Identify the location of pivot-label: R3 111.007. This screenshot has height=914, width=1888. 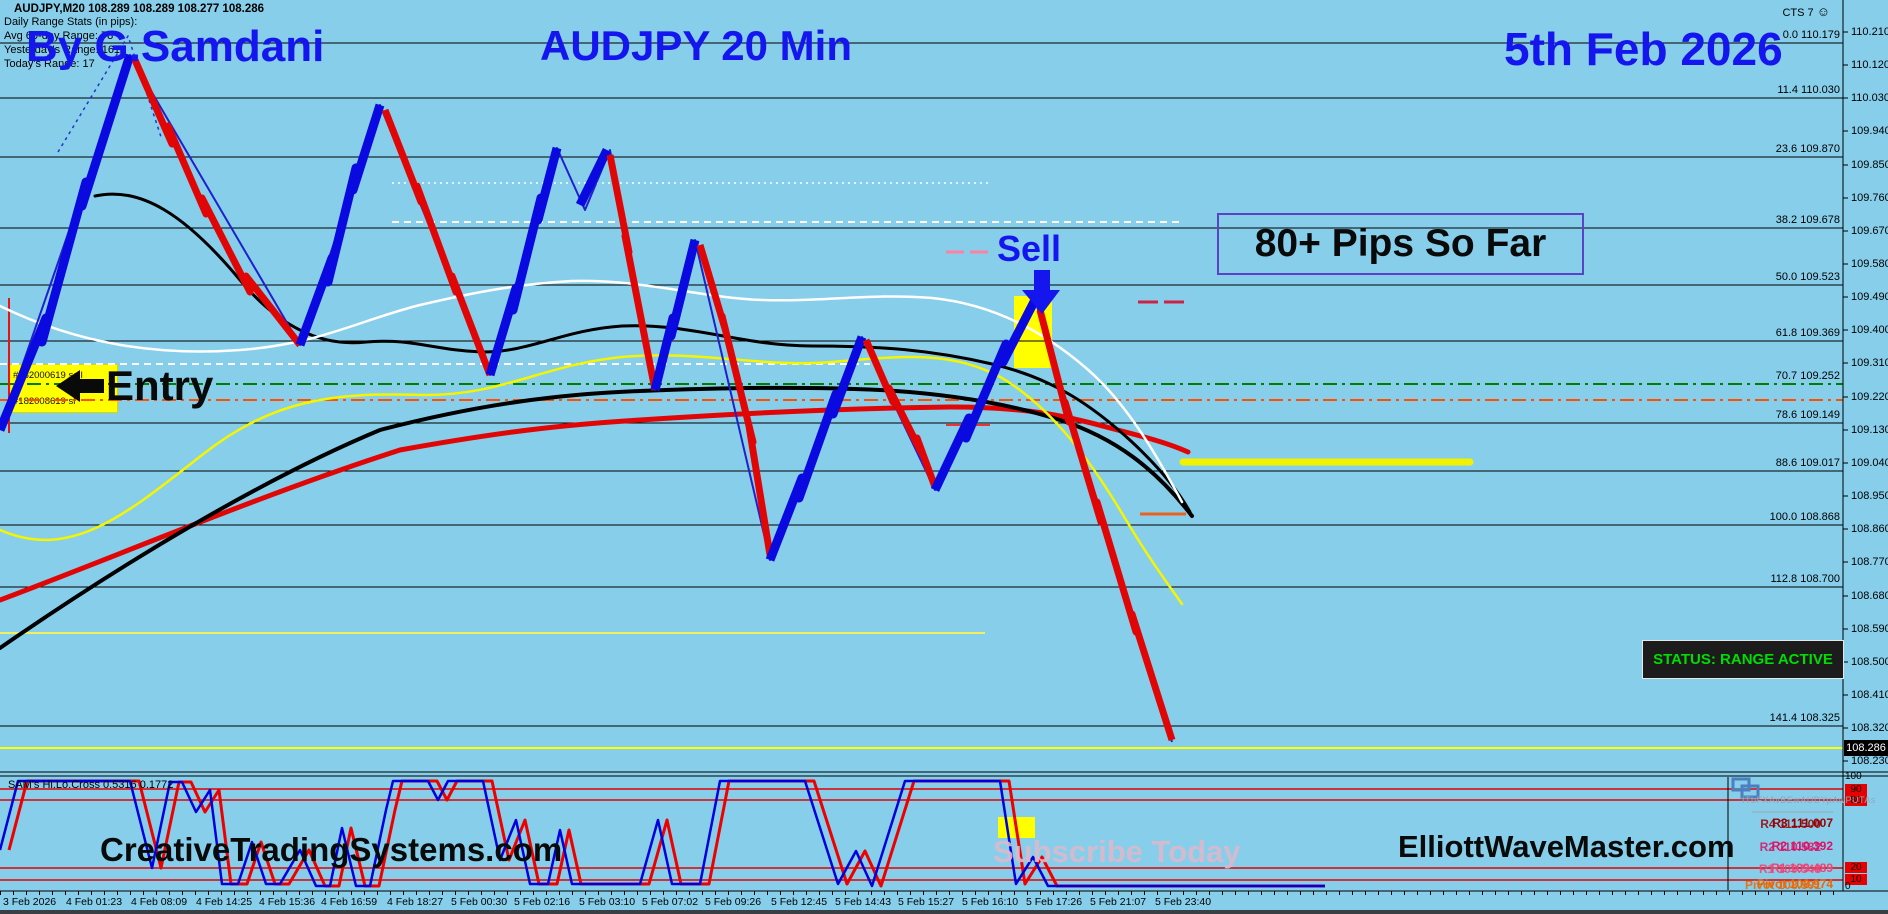
(1802, 823).